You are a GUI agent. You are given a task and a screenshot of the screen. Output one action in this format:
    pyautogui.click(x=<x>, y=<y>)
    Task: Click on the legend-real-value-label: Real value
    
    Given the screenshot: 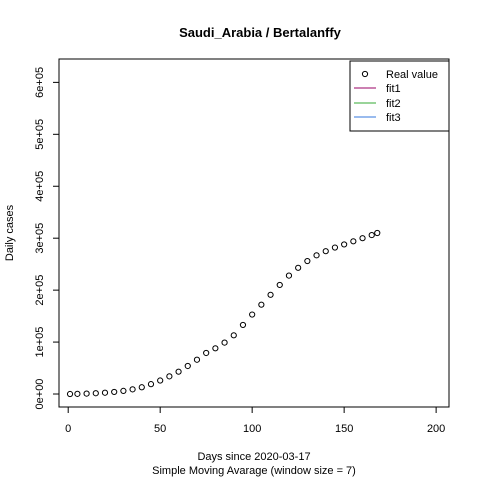 What is the action you would take?
    pyautogui.click(x=412, y=75)
    